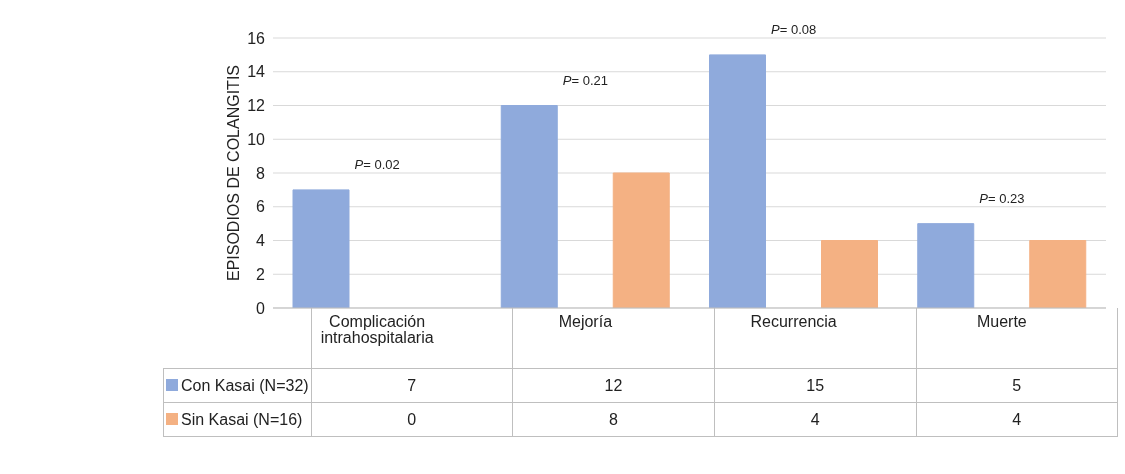  Describe the element at coordinates (815, 385) in the screenshot. I see `data-label: 15` at that location.